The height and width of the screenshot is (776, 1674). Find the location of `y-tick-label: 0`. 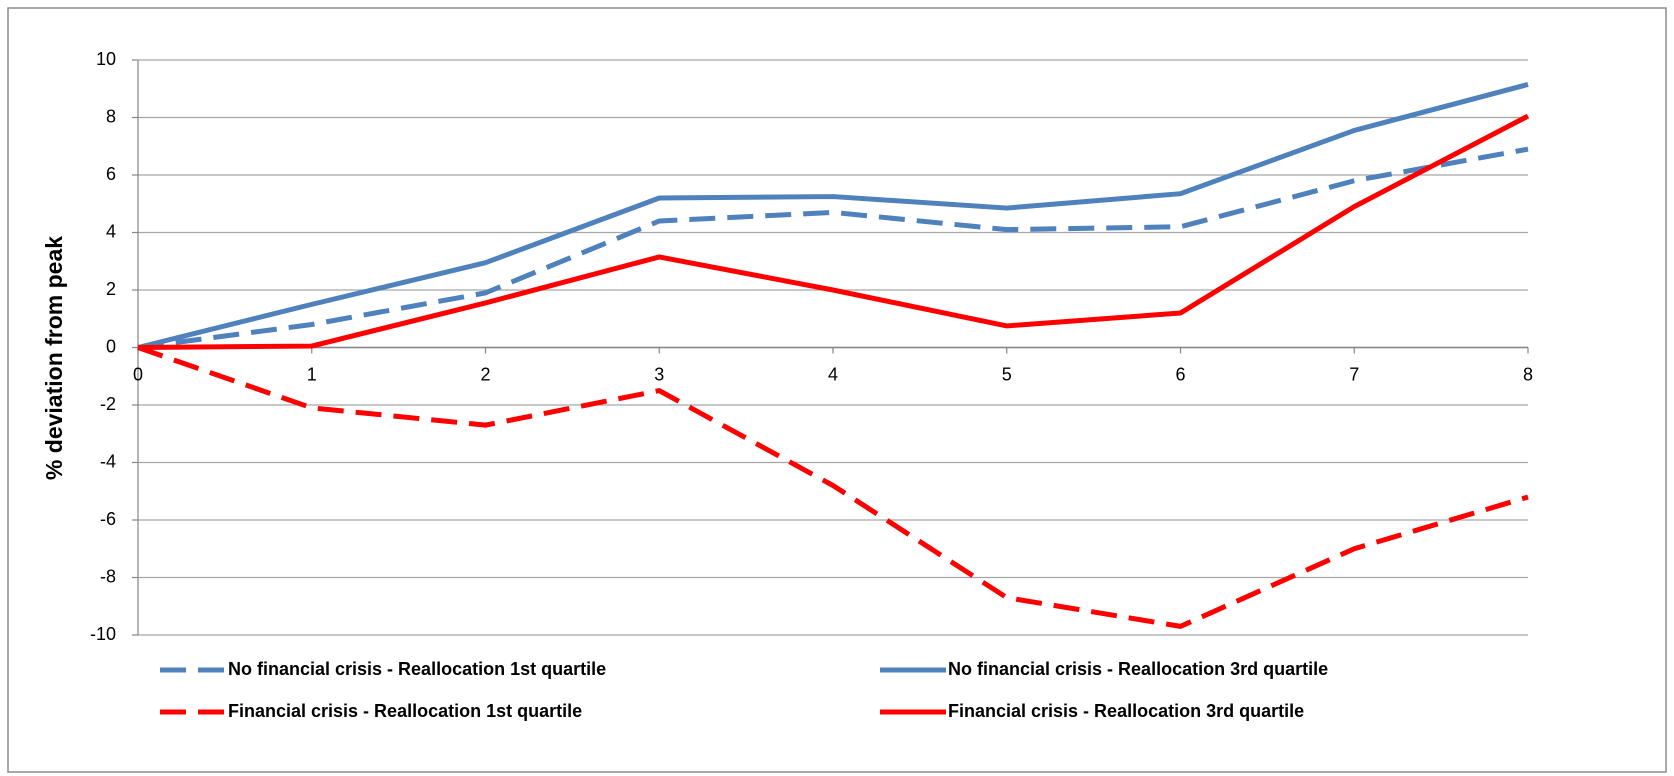

y-tick-label: 0 is located at coordinates (111, 346).